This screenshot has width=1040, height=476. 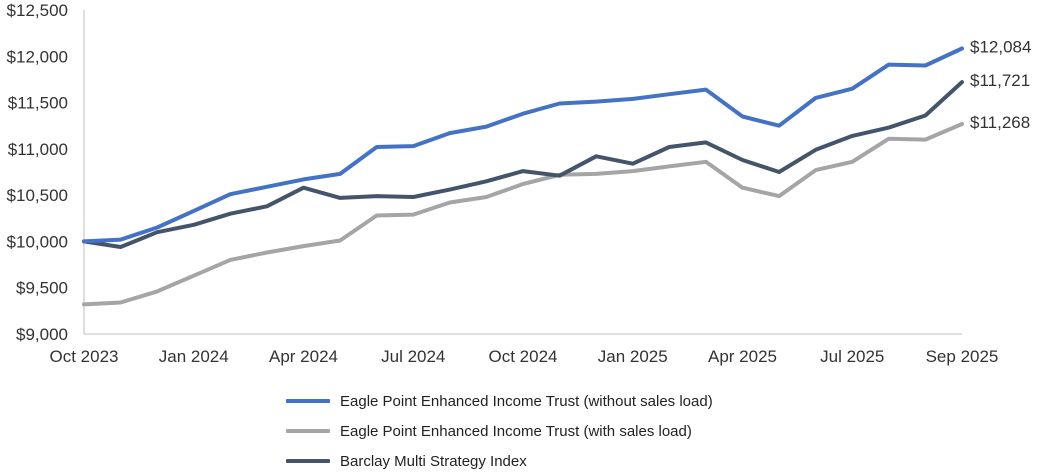 What do you see at coordinates (37, 241) in the screenshot?
I see `y-tick-label: $10,000` at bounding box center [37, 241].